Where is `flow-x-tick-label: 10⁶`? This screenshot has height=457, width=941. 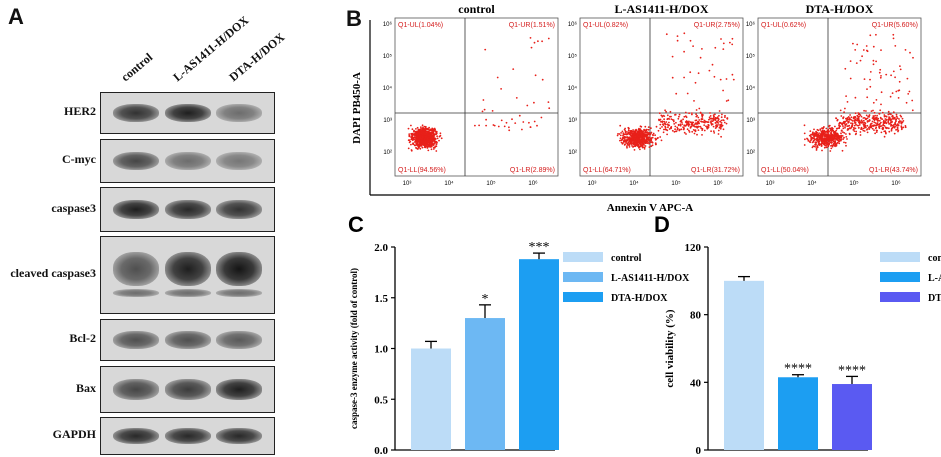
flow-x-tick-label: 10⁶ is located at coordinates (533, 183).